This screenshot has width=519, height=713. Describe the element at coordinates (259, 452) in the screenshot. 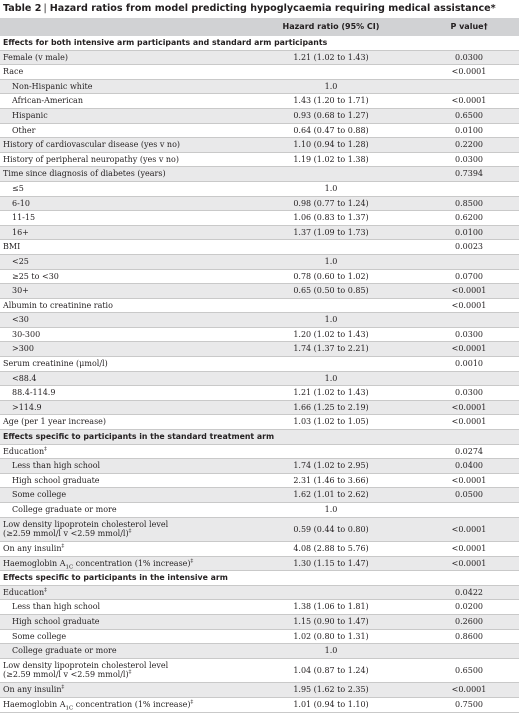

I see `table-row: Education‡ 0.0274` at that location.